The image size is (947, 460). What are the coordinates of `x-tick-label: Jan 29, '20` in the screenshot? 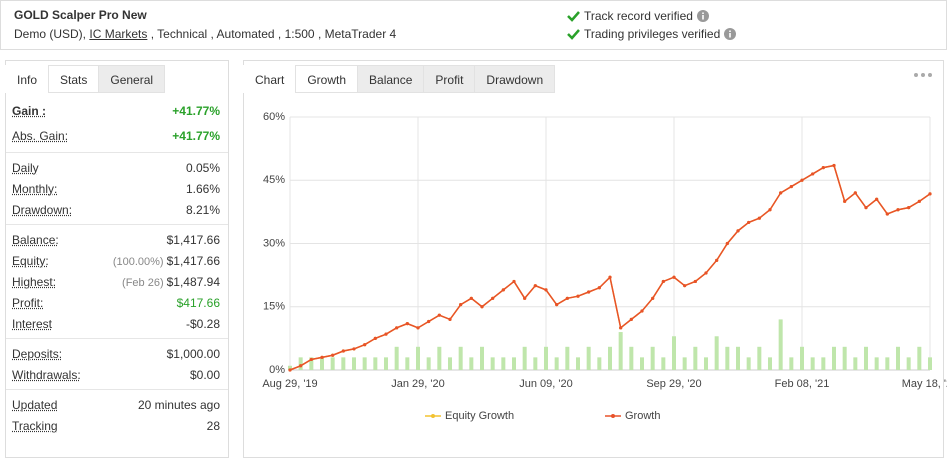 It's located at (417, 384).